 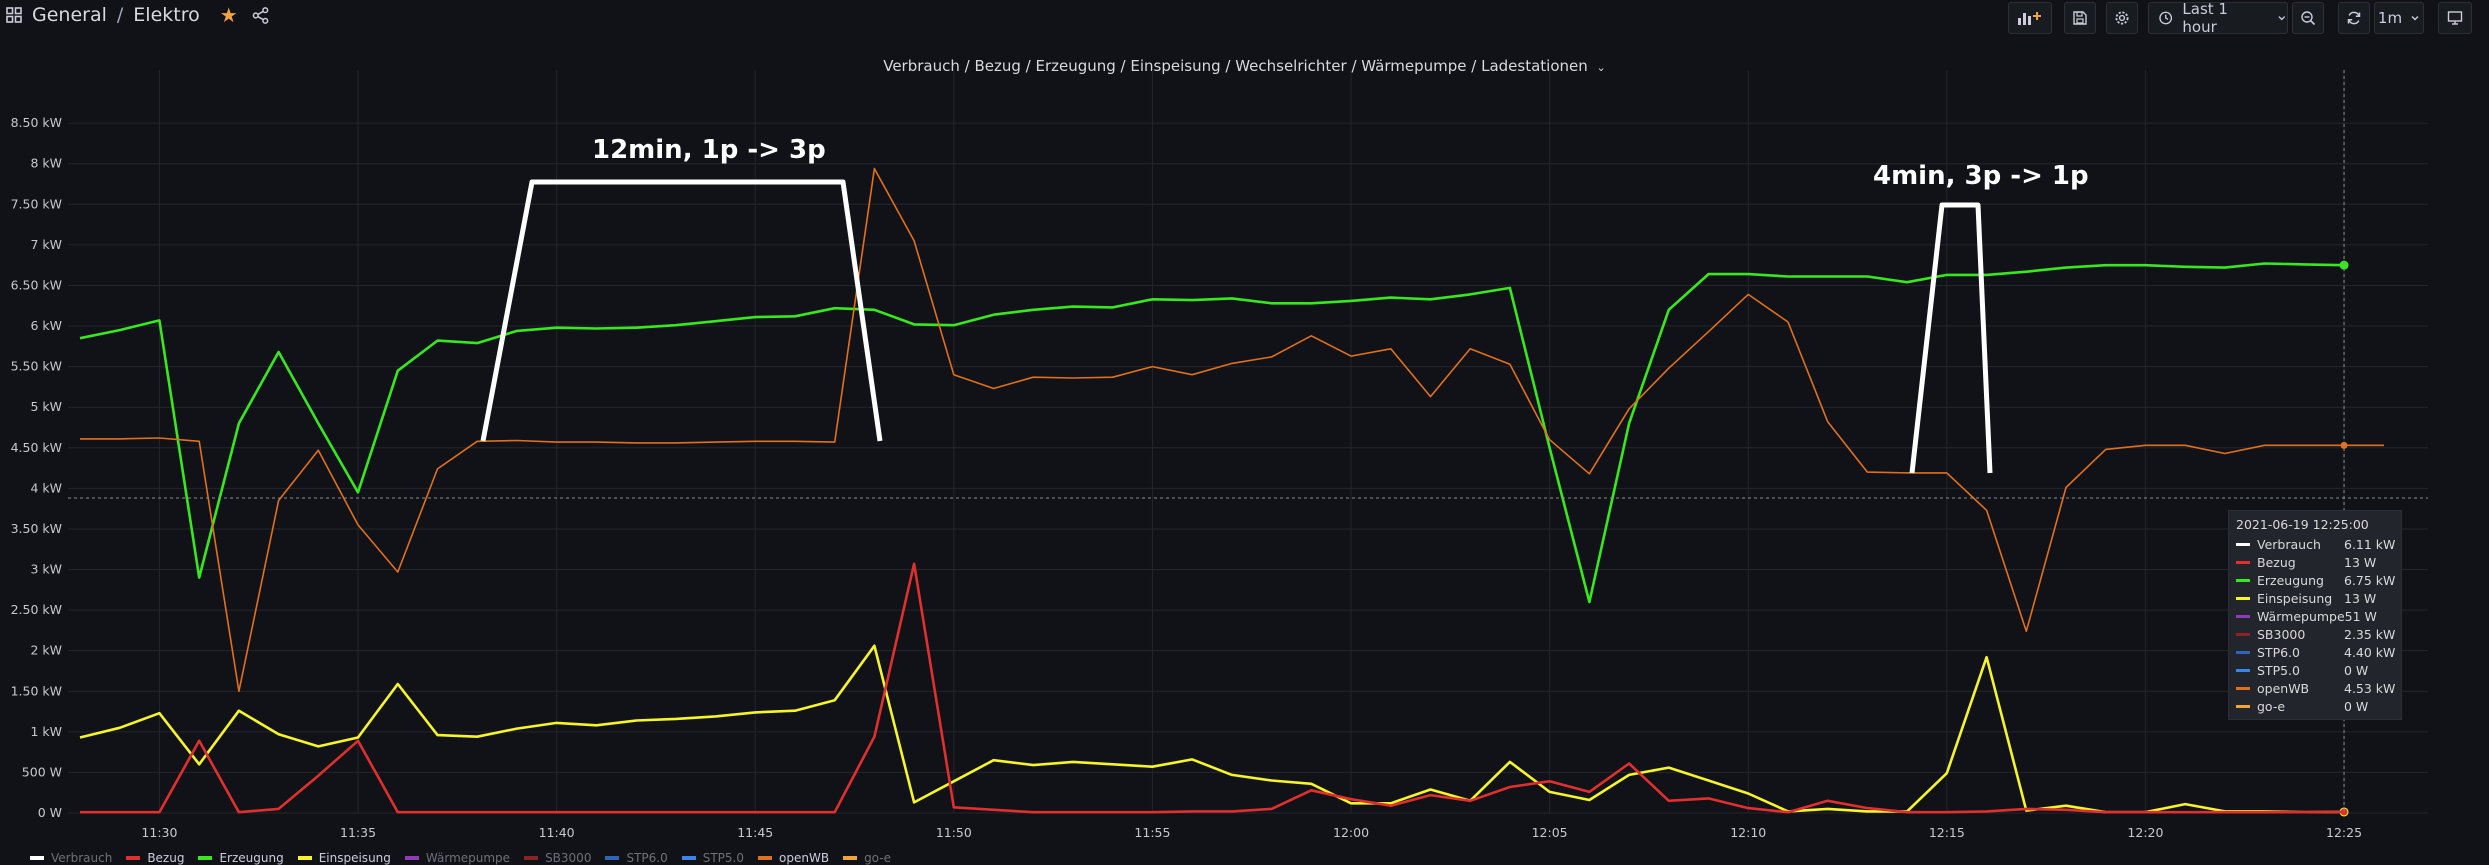 I want to click on chevron-down-icon, so click(x=2415, y=18).